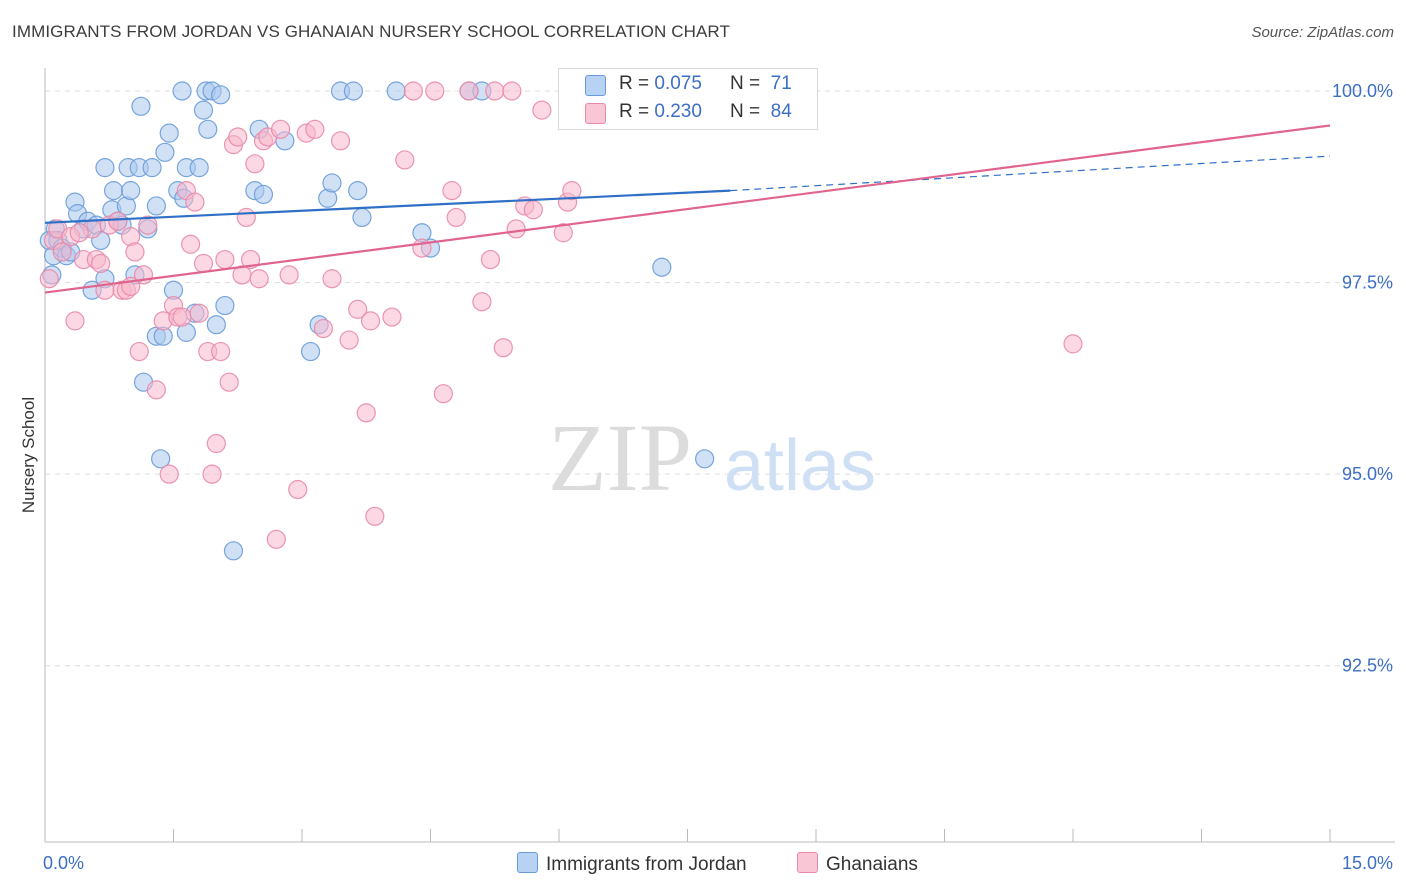 The height and width of the screenshot is (892, 1406). What do you see at coordinates (1367, 283) in the screenshot?
I see `y-tick-label: 97.5%` at bounding box center [1367, 283].